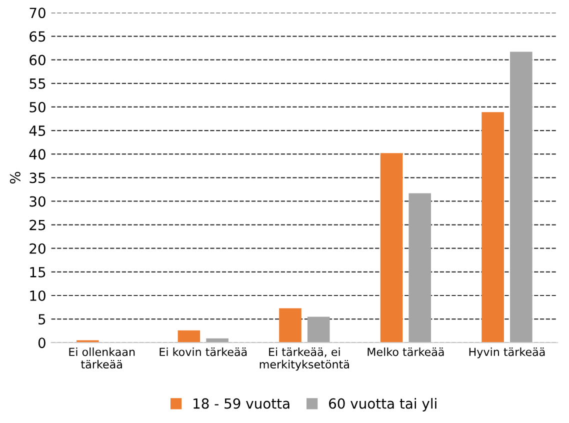 This screenshot has height=423, width=569. Describe the element at coordinates (304, 359) in the screenshot. I see `x-tick-label: Ei tärkeää, ei merkityksetöntä` at that location.